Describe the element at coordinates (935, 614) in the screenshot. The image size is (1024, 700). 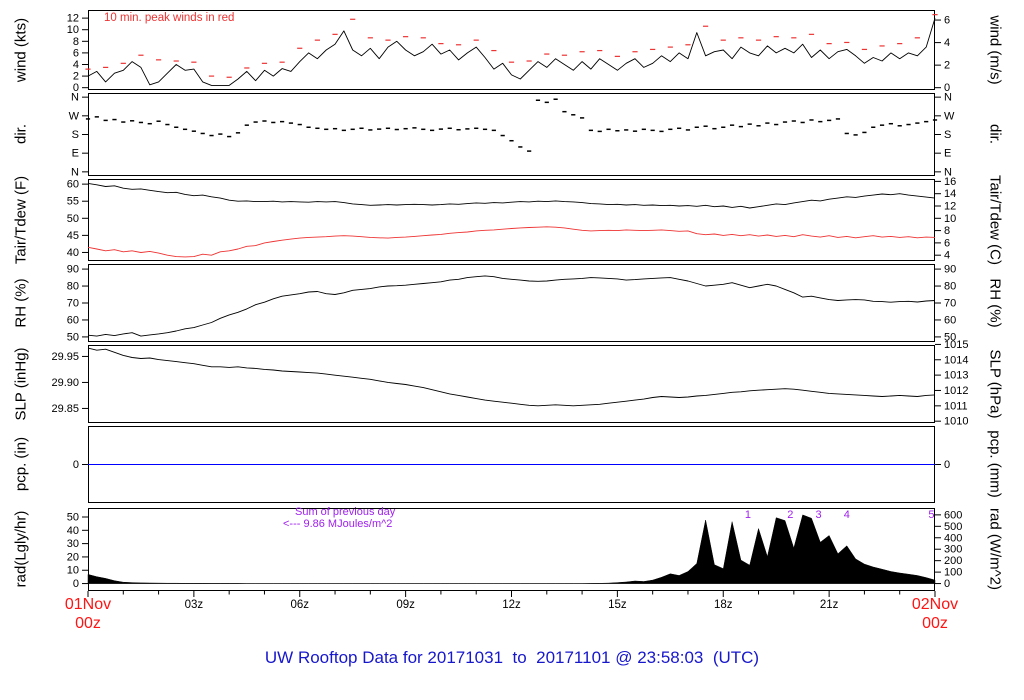
I see `end-date-label: 02Nov 00z` at that location.